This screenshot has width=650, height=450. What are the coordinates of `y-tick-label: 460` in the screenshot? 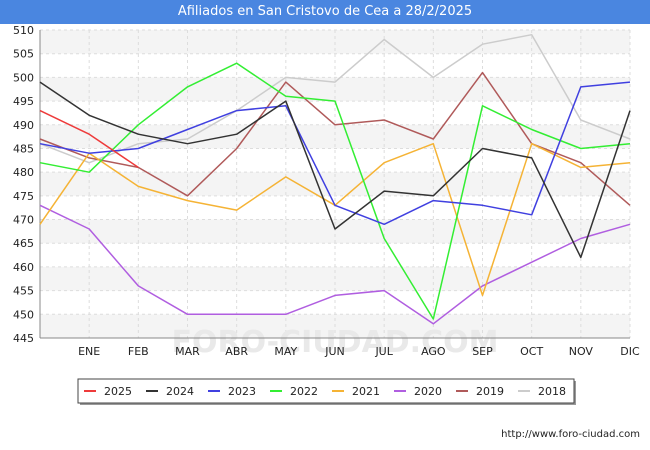 It's located at (23, 267).